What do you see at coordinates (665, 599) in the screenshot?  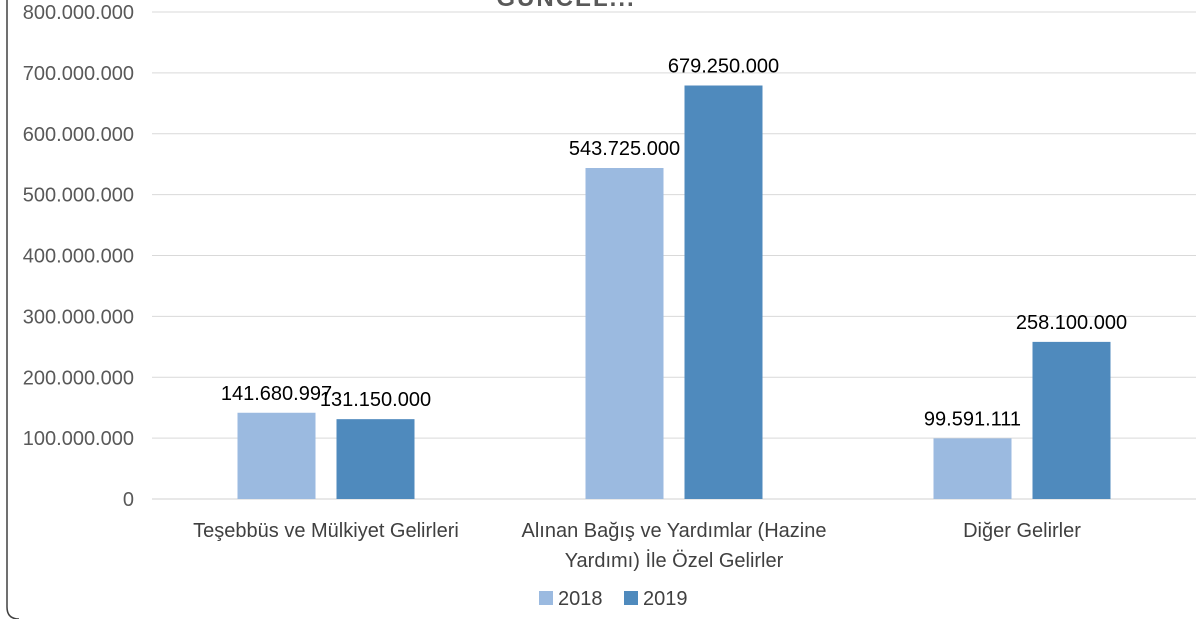 I see `legend-label: 2019` at bounding box center [665, 599].